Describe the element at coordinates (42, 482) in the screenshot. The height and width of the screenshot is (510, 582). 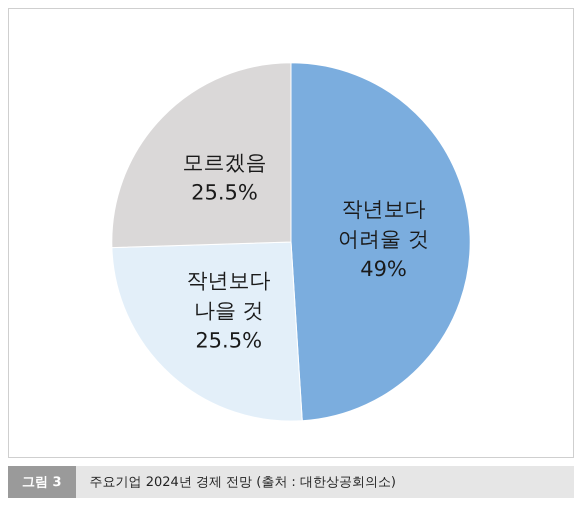
I see `caption: 그림 3` at that location.